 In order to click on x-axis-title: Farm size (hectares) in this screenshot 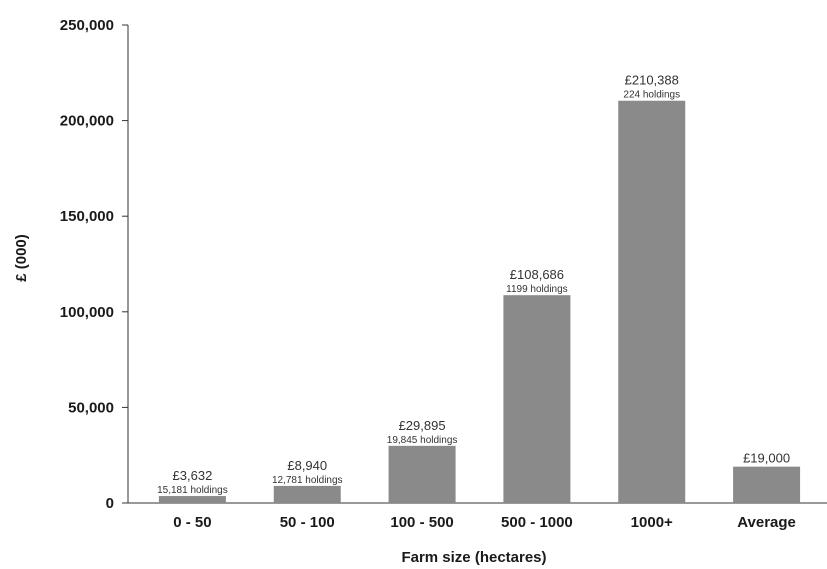, I will do `click(473, 557)`.